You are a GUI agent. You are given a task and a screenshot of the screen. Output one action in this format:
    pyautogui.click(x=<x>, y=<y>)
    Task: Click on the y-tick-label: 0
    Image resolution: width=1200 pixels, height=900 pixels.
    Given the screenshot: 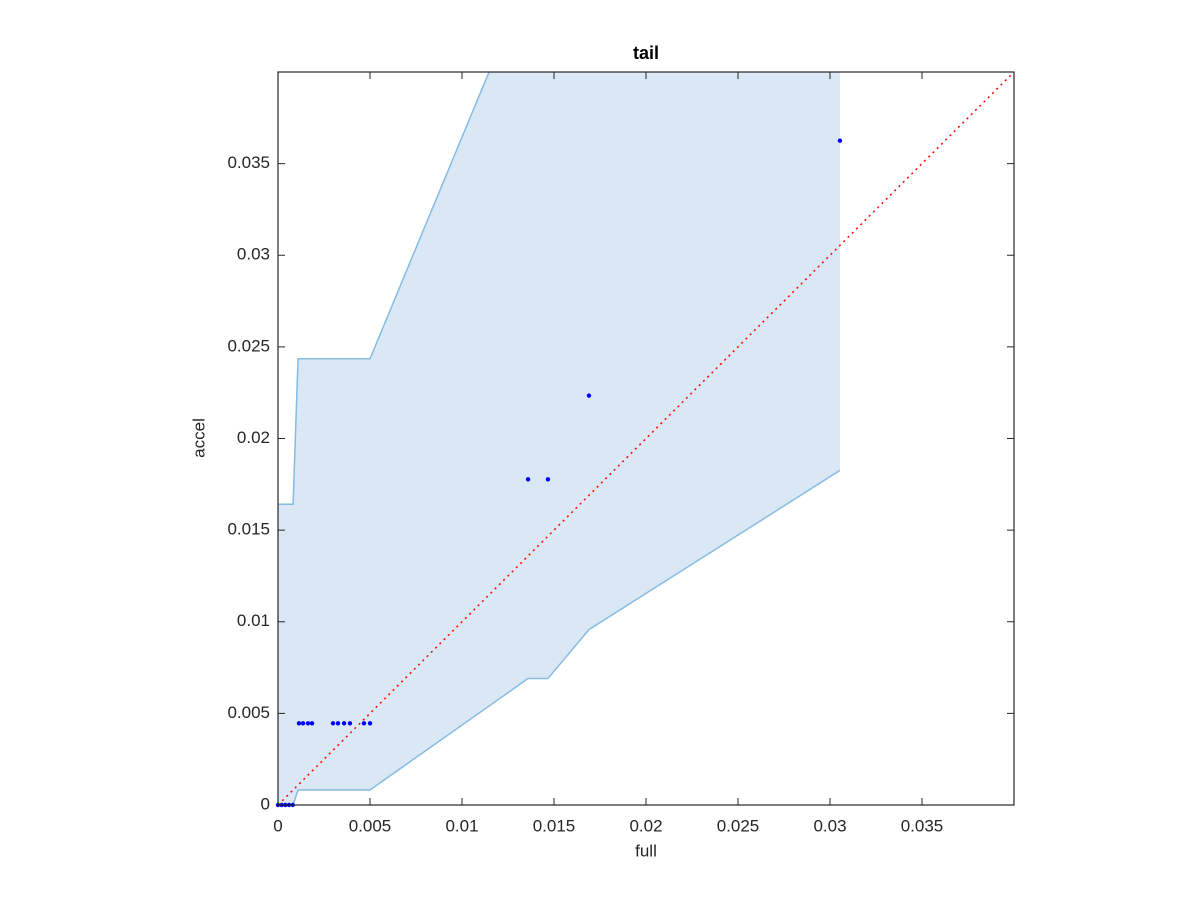 What is the action you would take?
    pyautogui.click(x=265, y=803)
    